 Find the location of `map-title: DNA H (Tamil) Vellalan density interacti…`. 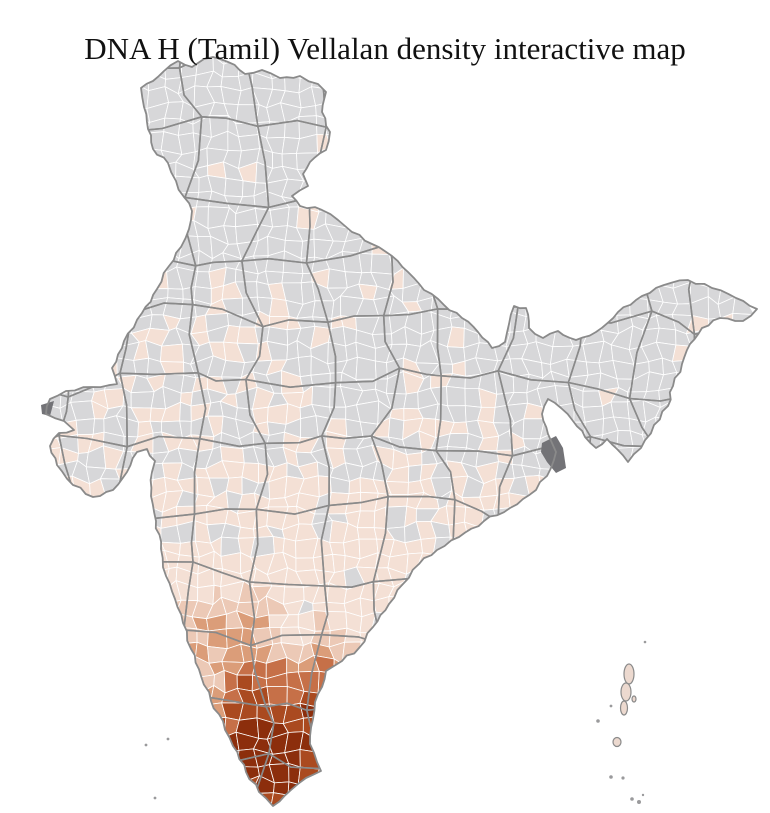

map-title: DNA H (Tamil) Vellalan density interacti… is located at coordinates (385, 48).